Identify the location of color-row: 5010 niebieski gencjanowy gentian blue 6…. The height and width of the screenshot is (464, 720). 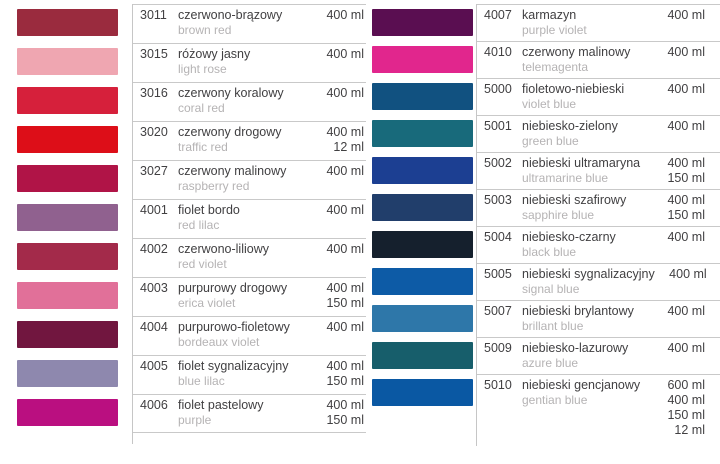
(543, 408).